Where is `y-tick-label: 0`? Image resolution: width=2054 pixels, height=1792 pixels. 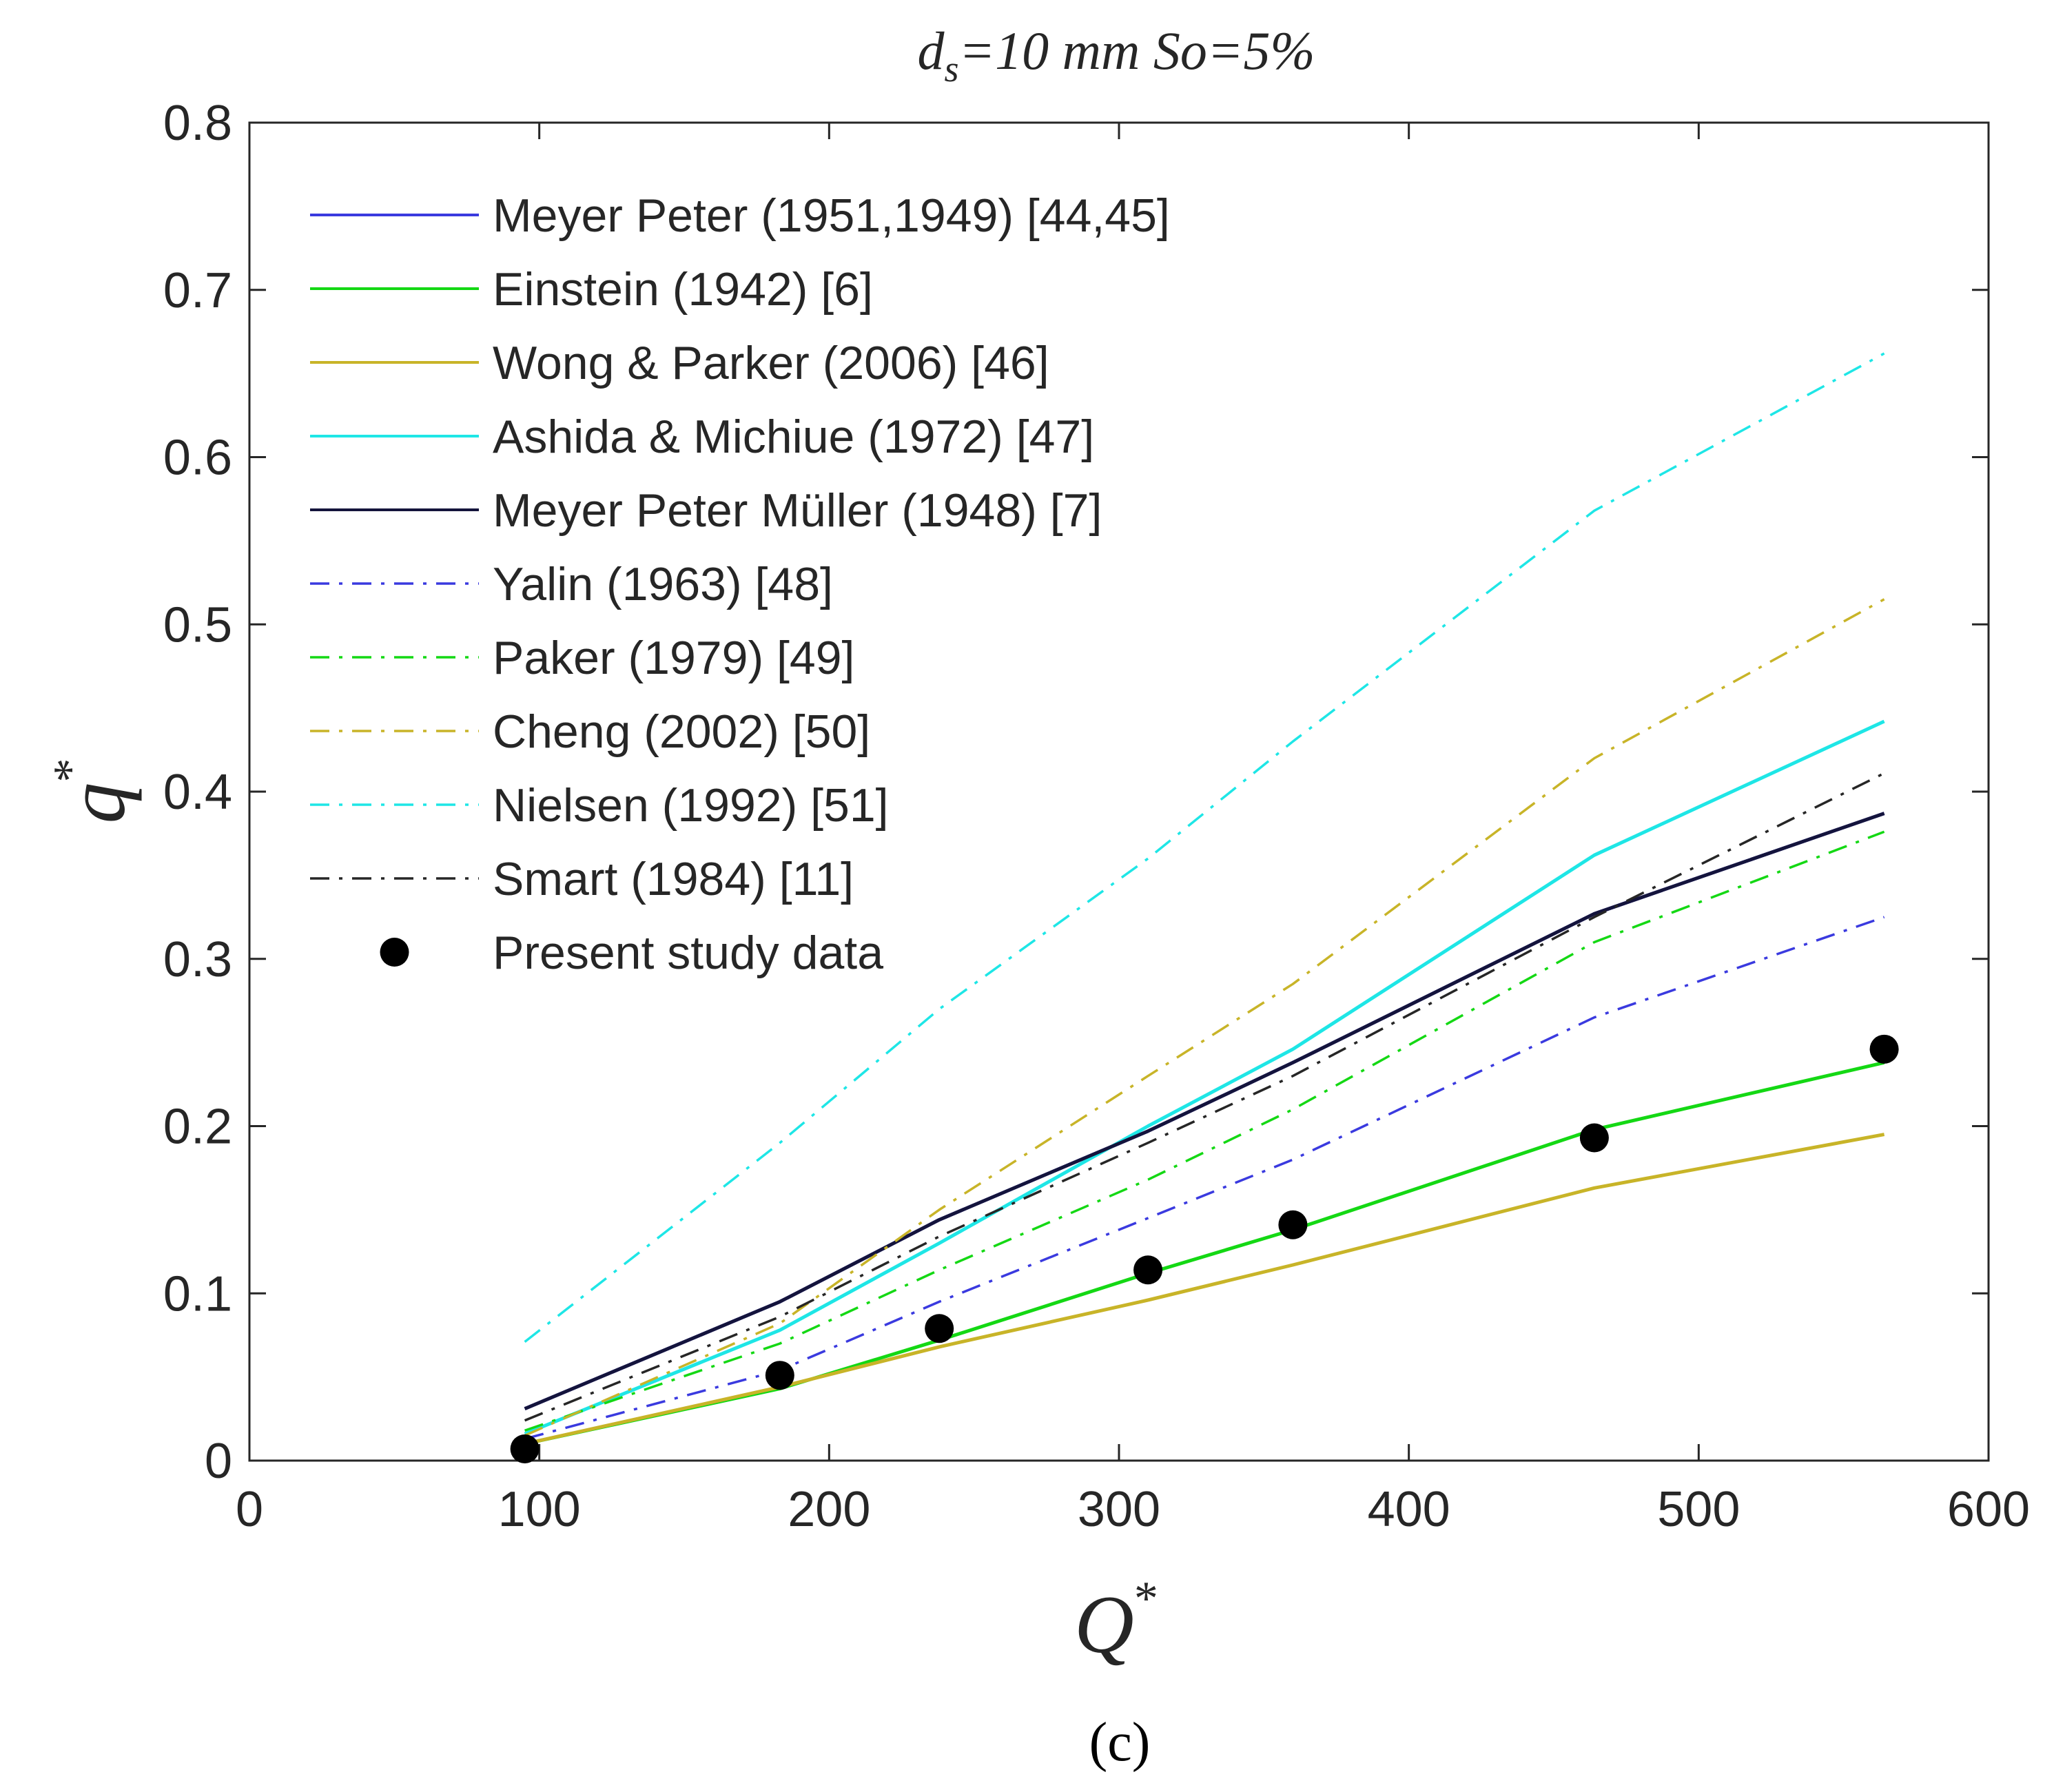
y-tick-label: 0 is located at coordinates (218, 1461).